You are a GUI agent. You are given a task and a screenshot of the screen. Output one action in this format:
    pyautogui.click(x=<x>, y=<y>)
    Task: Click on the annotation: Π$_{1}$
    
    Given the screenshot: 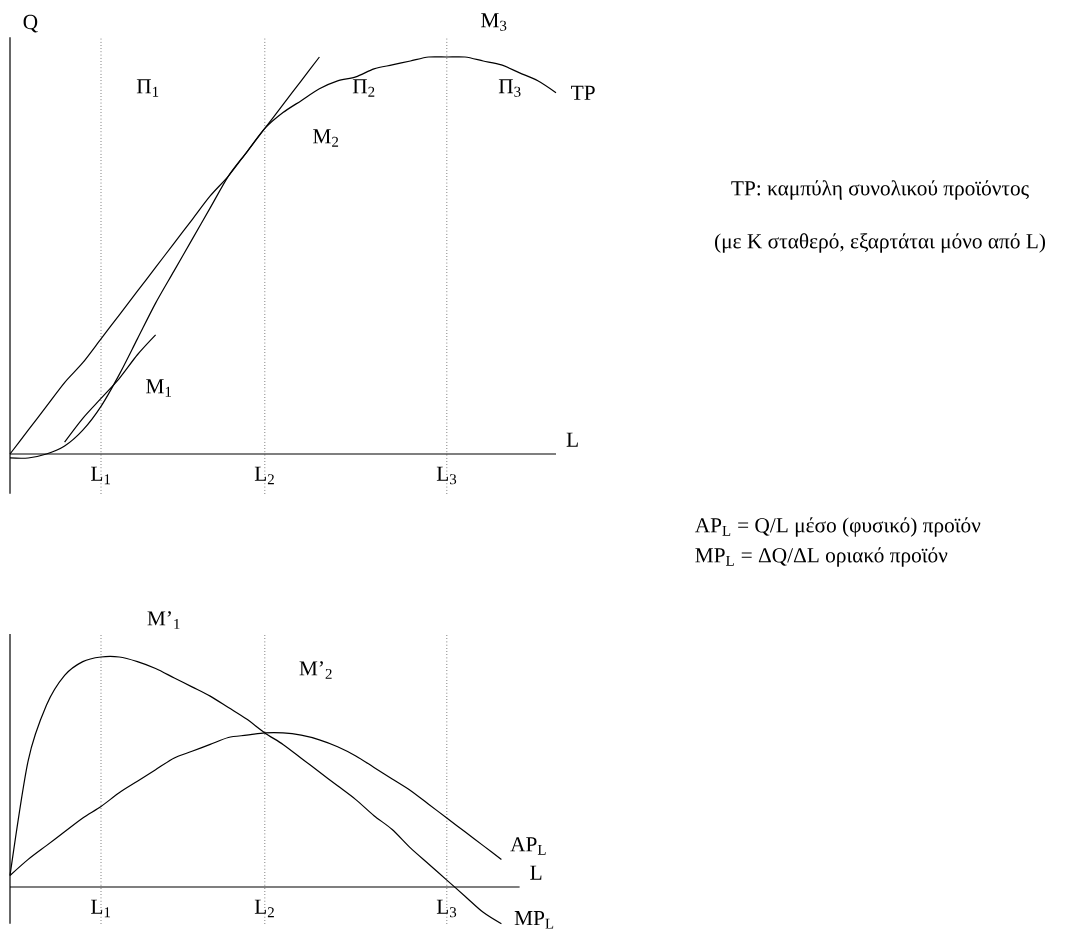 What is the action you would take?
    pyautogui.click(x=147, y=88)
    